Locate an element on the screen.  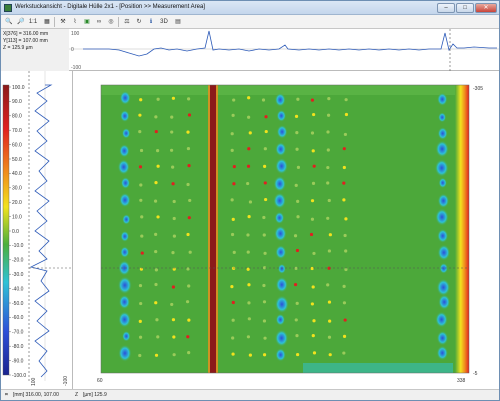
profile-tick-top: 100 is located at coordinates (75, 34).